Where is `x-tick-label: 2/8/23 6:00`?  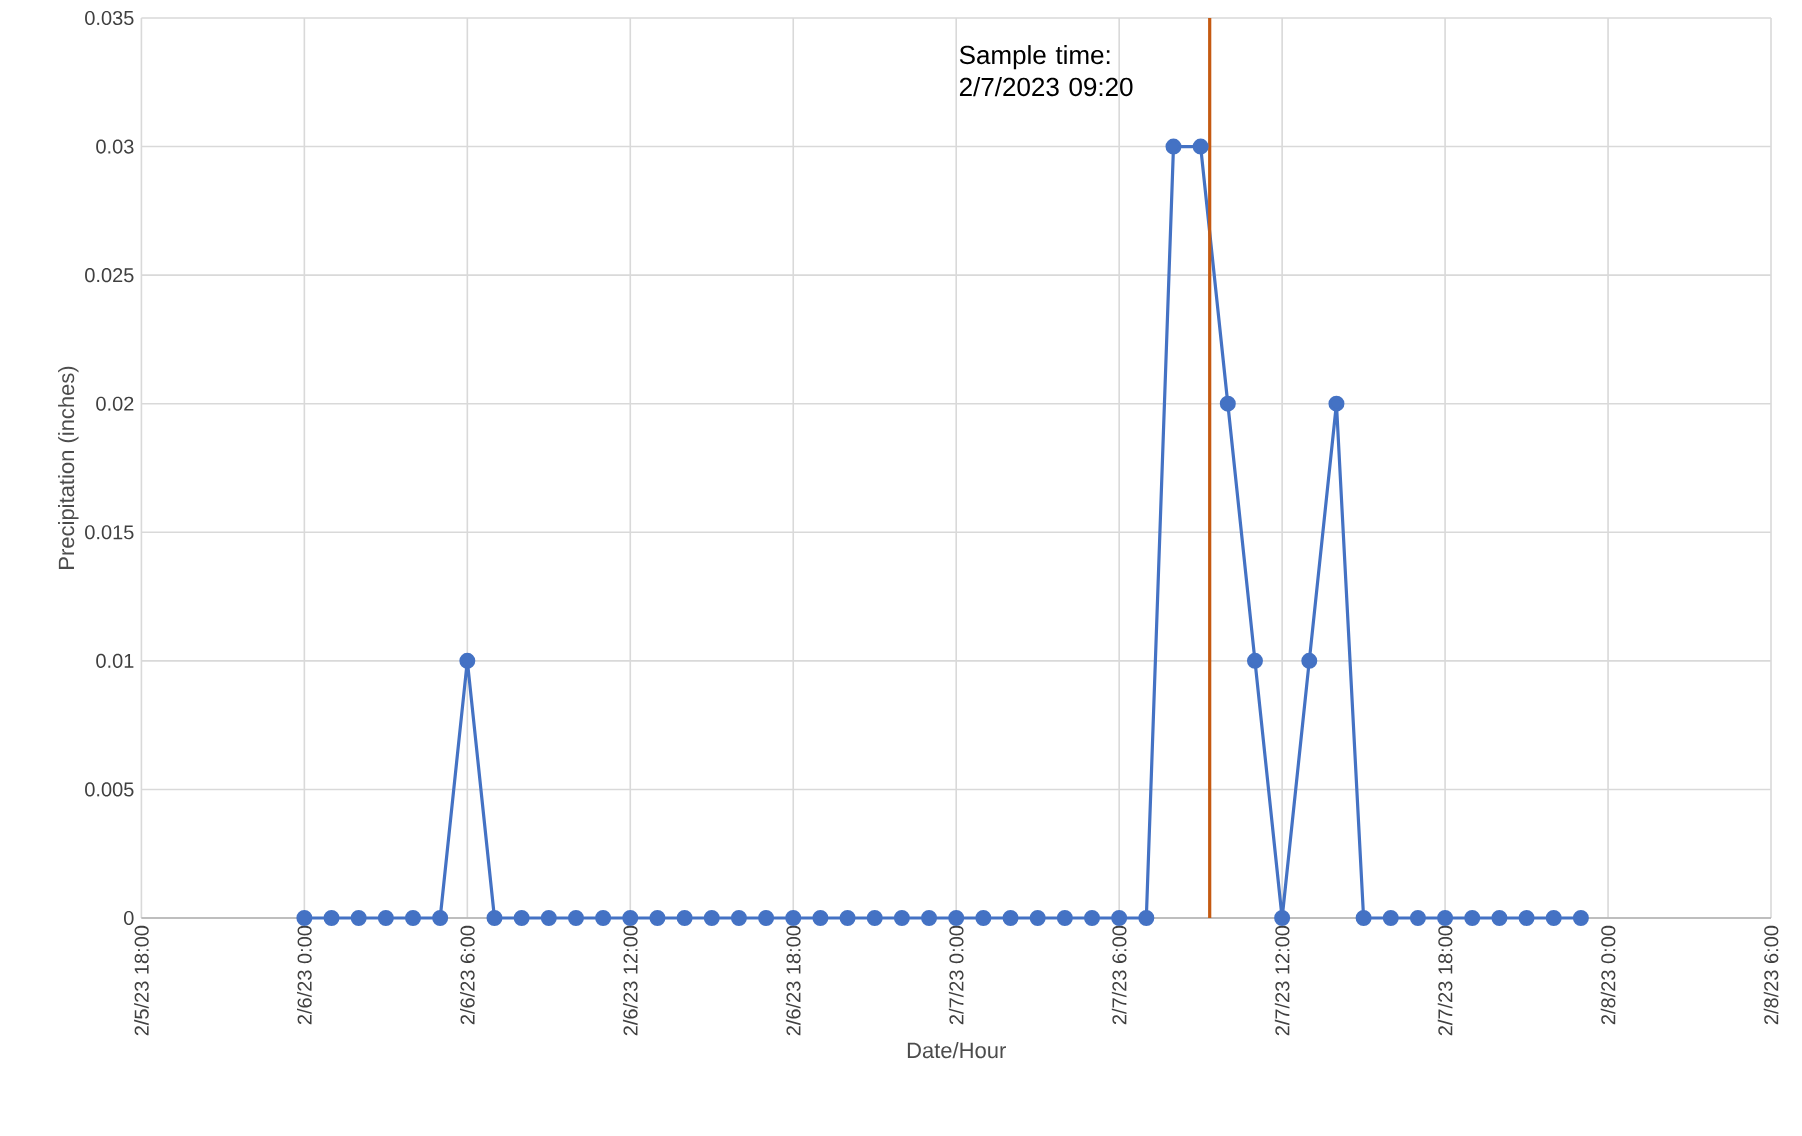
x-tick-label: 2/8/23 6:00 is located at coordinates (1771, 975).